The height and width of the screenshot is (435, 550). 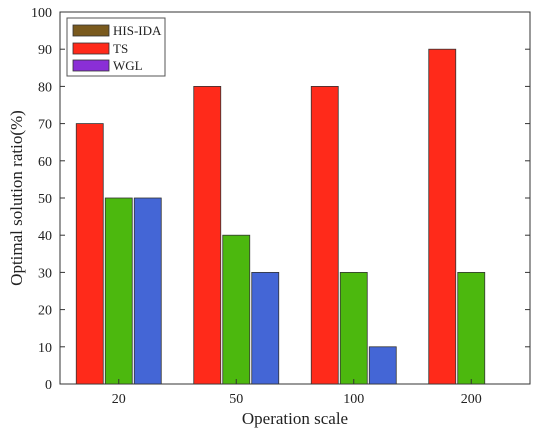 What do you see at coordinates (45, 162) in the screenshot?
I see `y-tick-label: 60` at bounding box center [45, 162].